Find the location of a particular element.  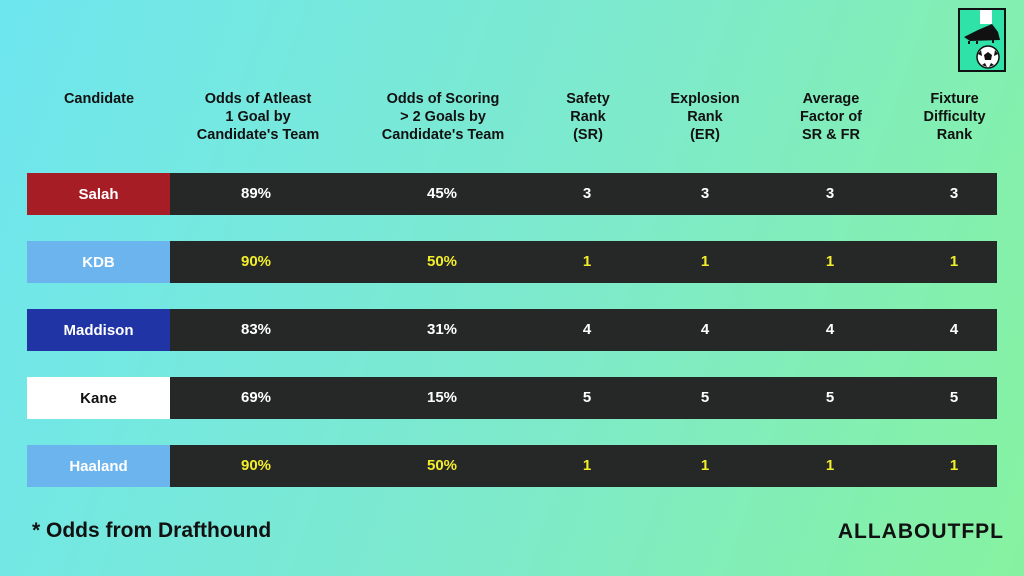

header-explosion-rank: Explosion Rank (ER) is located at coordinates (705, 117).